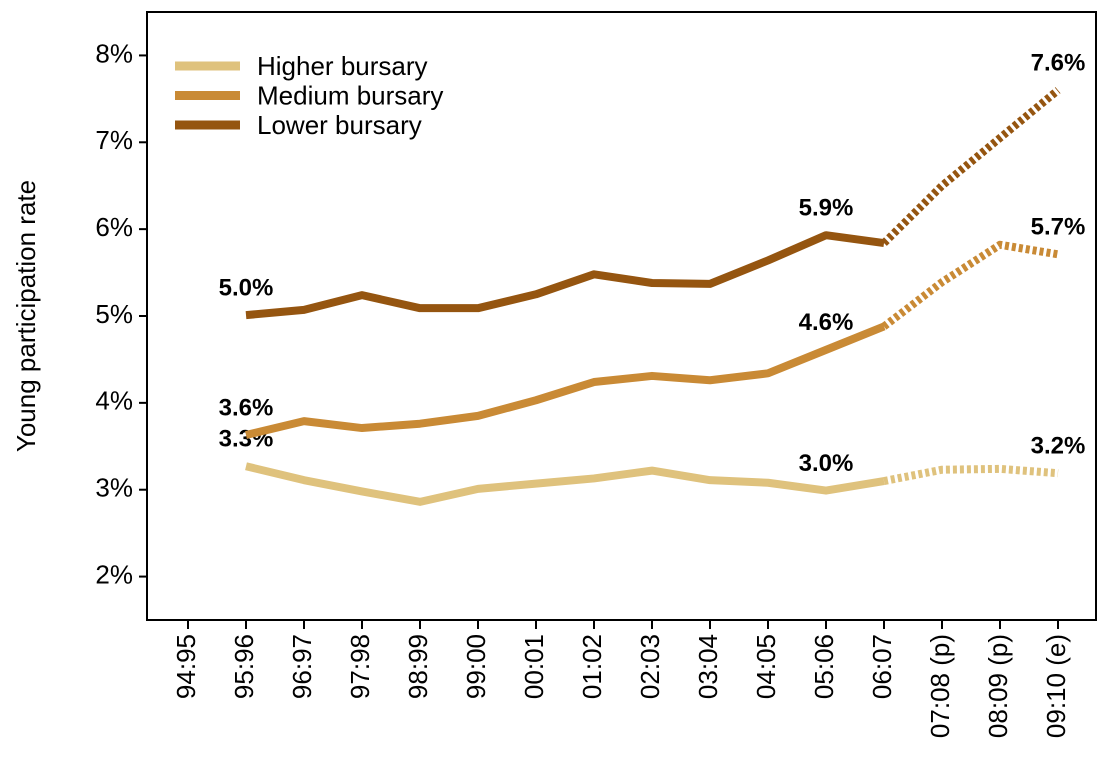  What do you see at coordinates (534, 666) in the screenshot?
I see `x-tick-label: 00:01` at bounding box center [534, 666].